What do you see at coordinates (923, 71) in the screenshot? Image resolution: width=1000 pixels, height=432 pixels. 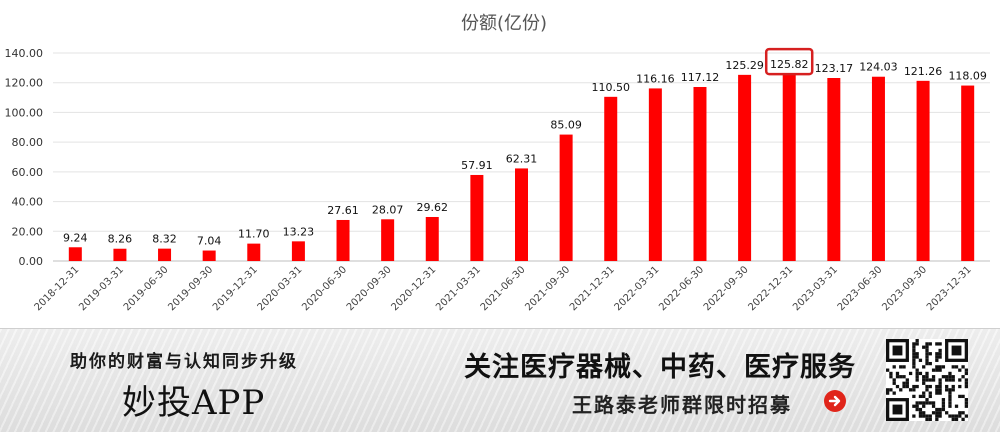 I see `data-label: 121.26` at bounding box center [923, 71].